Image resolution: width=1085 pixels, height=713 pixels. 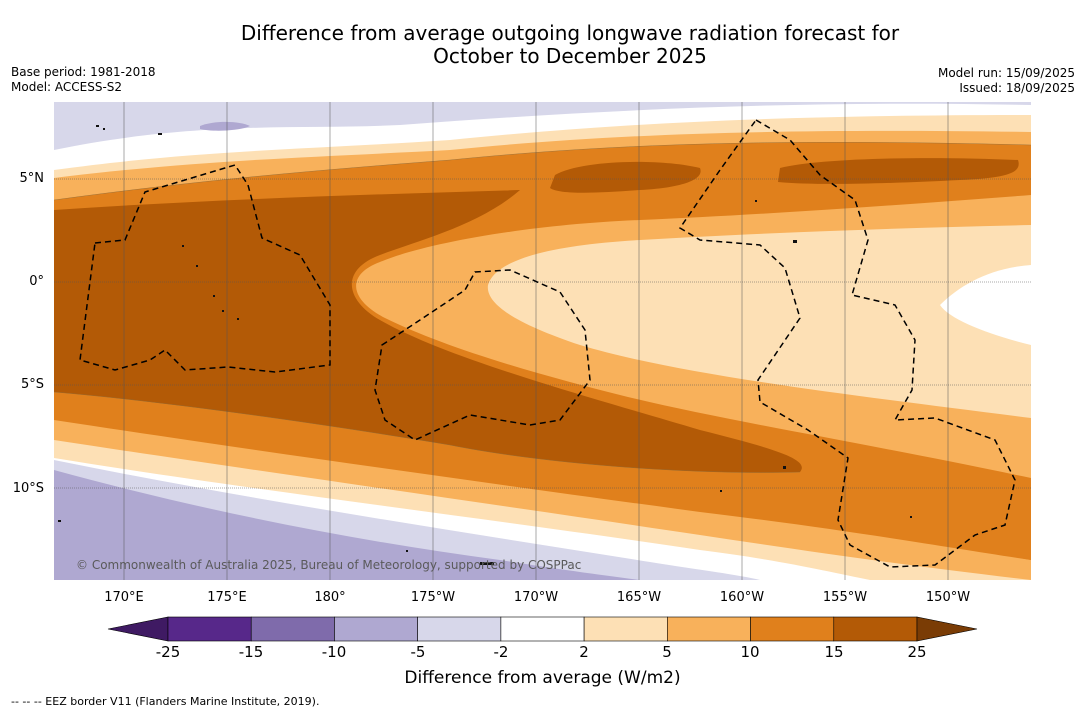 I want to click on cb-tick-m15: -15, so click(x=251, y=652).